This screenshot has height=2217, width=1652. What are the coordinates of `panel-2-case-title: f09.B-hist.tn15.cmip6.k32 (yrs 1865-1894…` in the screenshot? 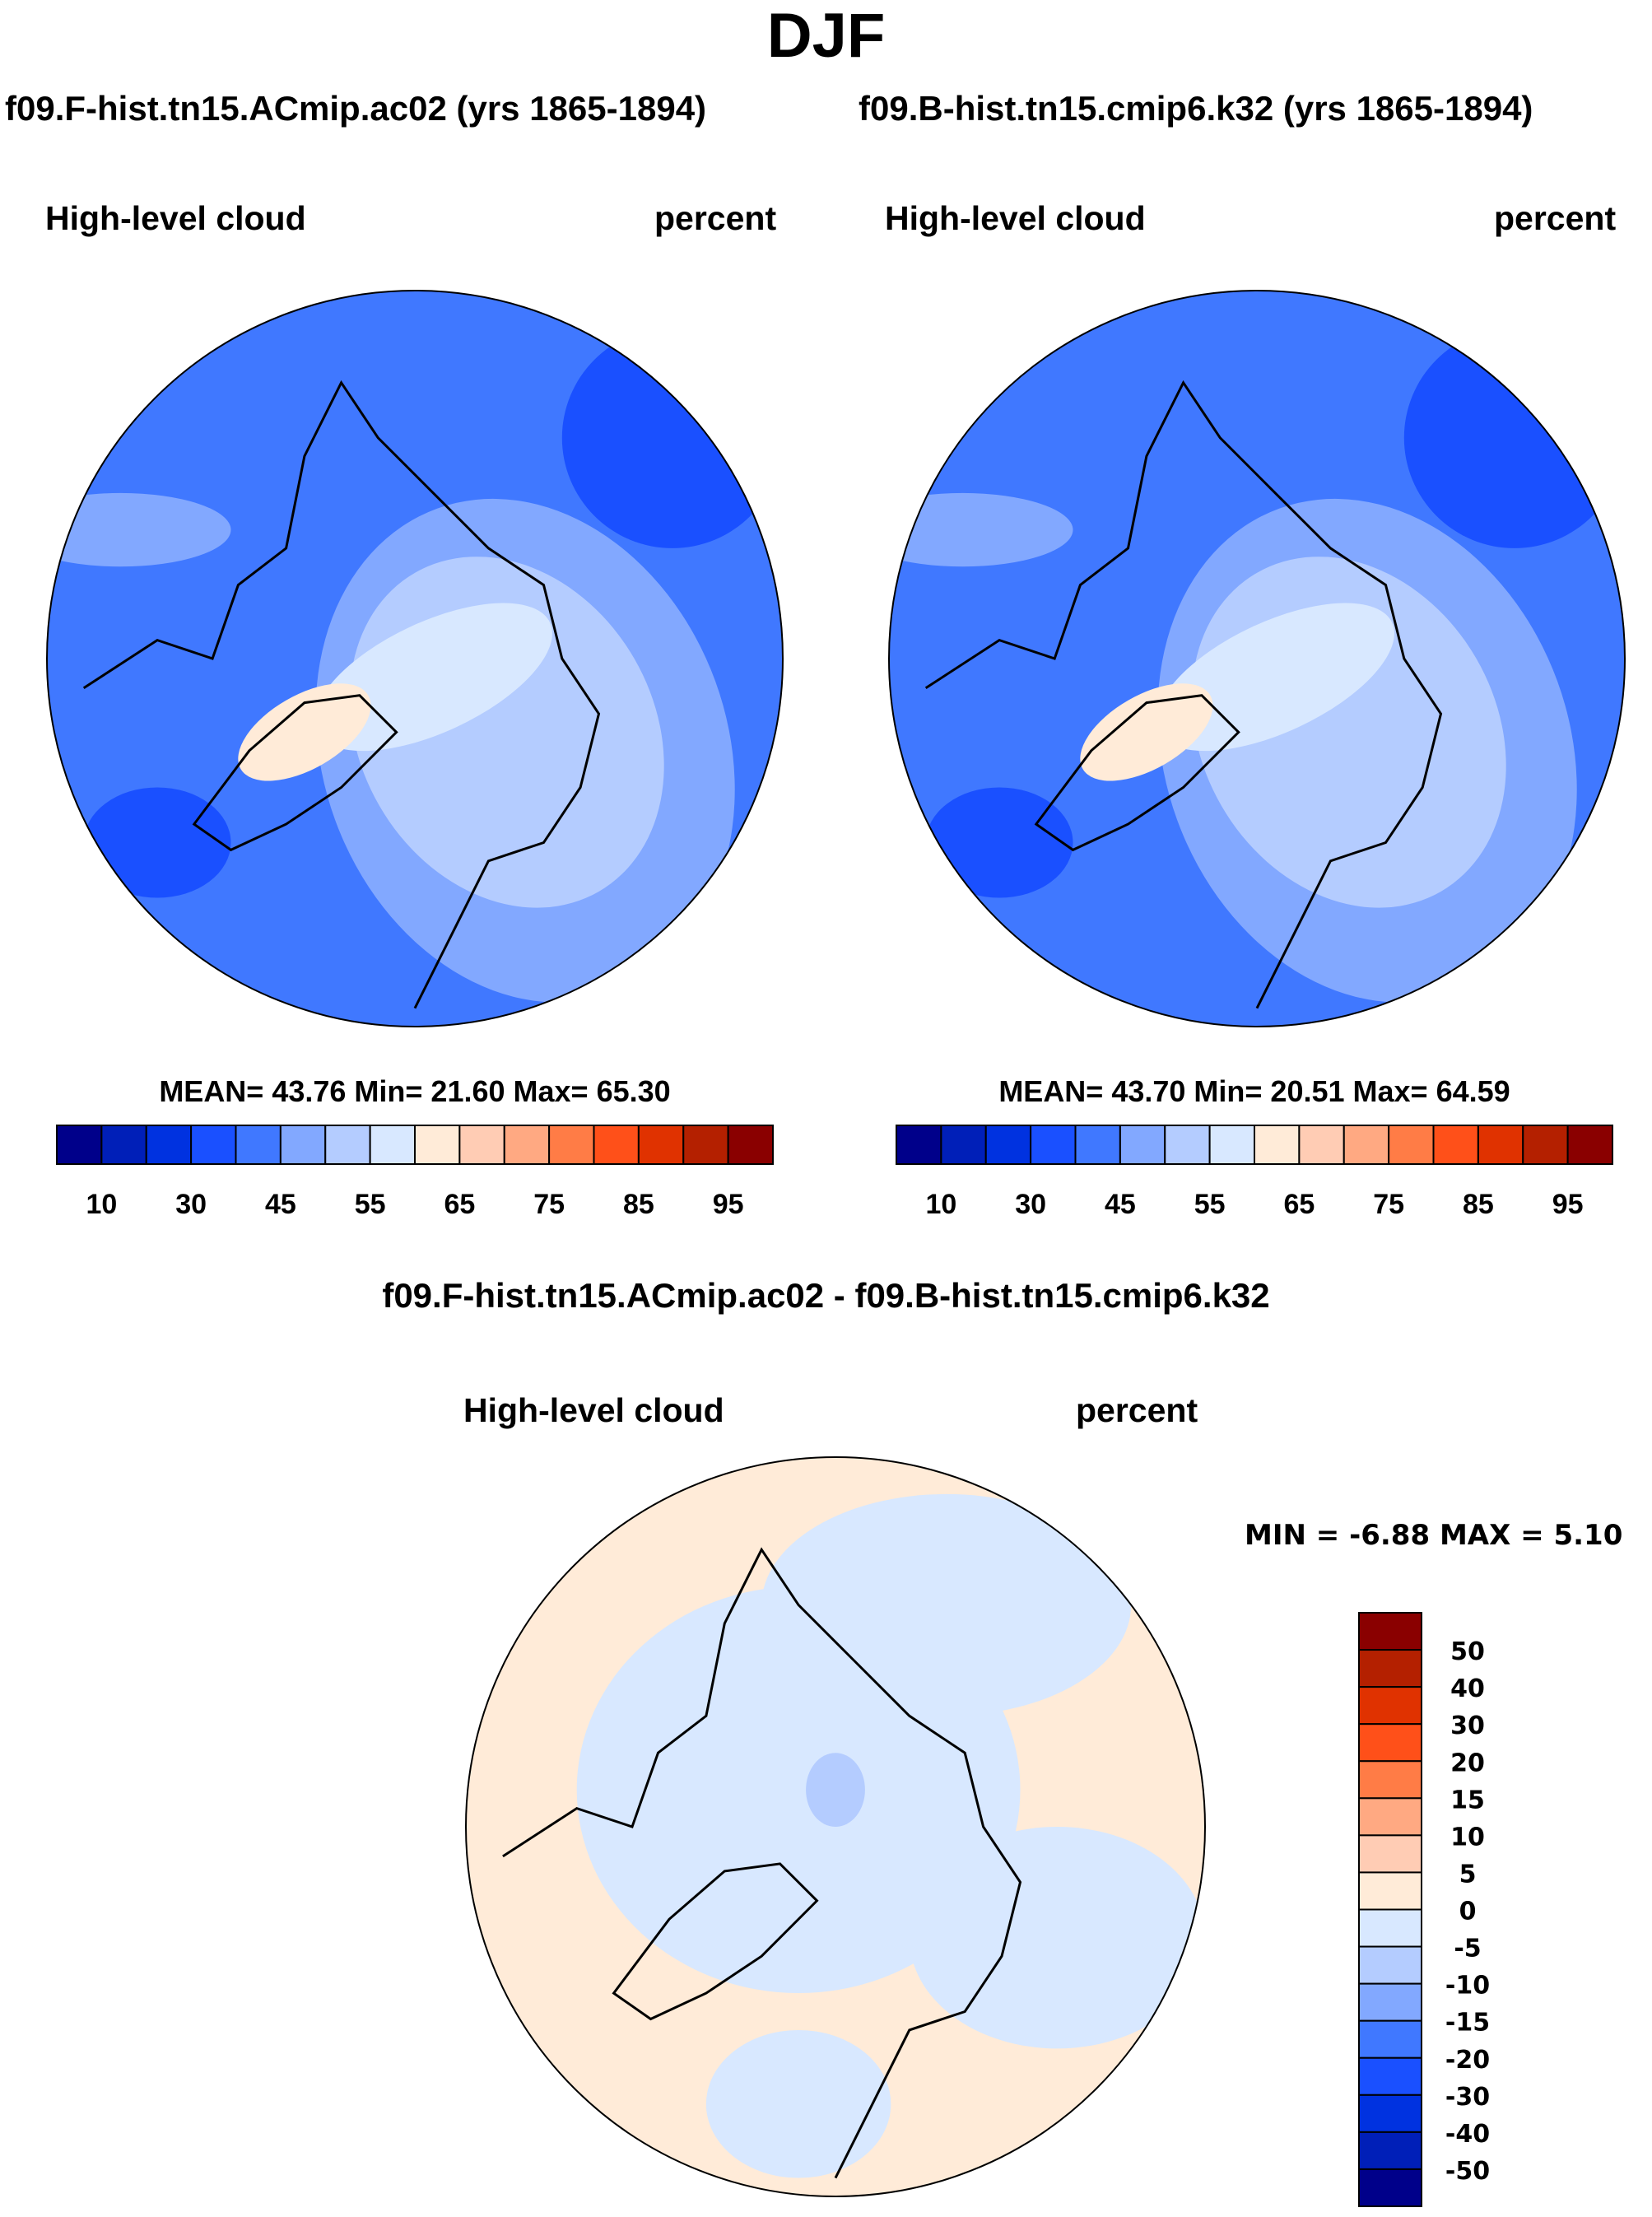 It's located at (1196, 108).